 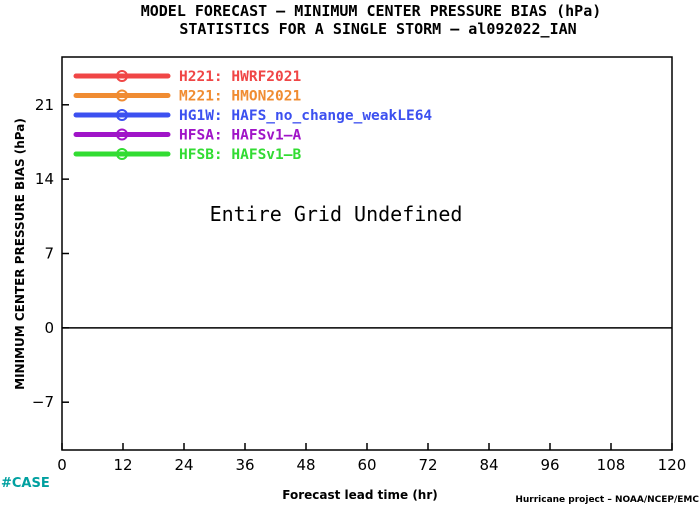 I want to click on chart-annotation: Entire Grid Undefined, so click(x=336, y=214).